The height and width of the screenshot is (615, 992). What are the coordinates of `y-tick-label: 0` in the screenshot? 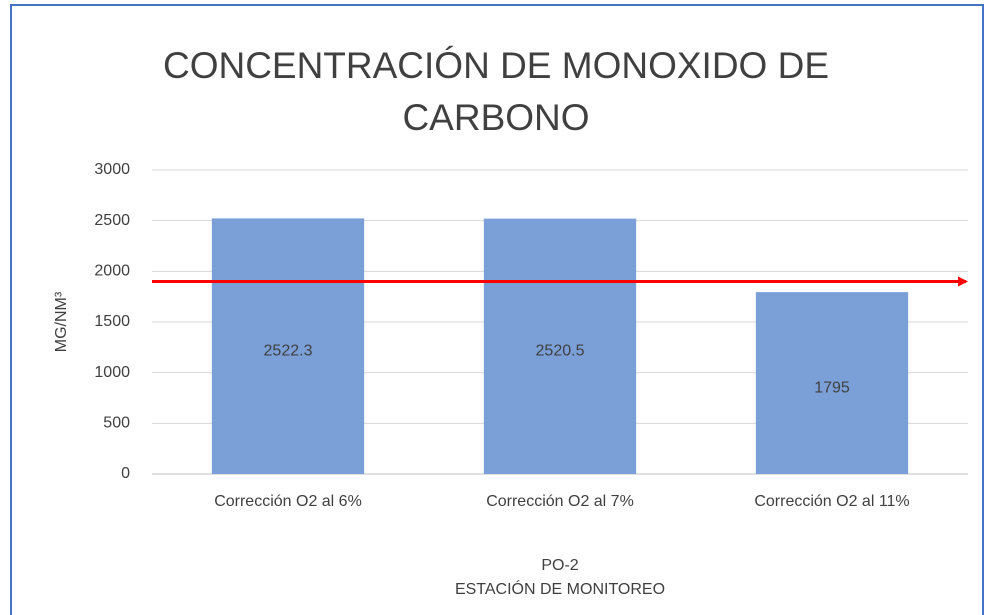 It's located at (125, 473).